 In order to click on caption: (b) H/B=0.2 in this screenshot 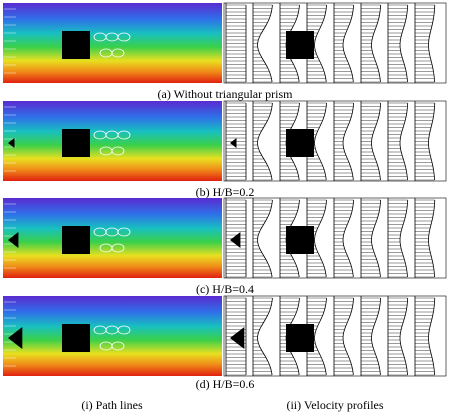, I will do `click(225, 192)`.